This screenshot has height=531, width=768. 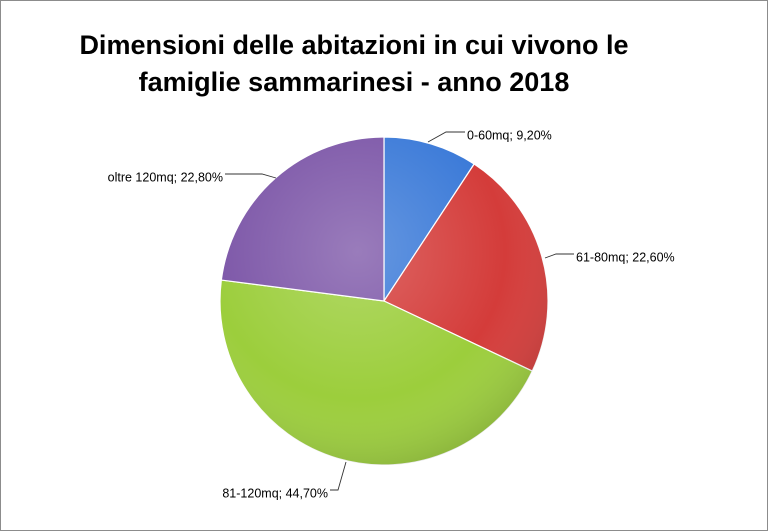 I want to click on data-label-3: oltre 120mq; 22,80%, so click(x=165, y=177).